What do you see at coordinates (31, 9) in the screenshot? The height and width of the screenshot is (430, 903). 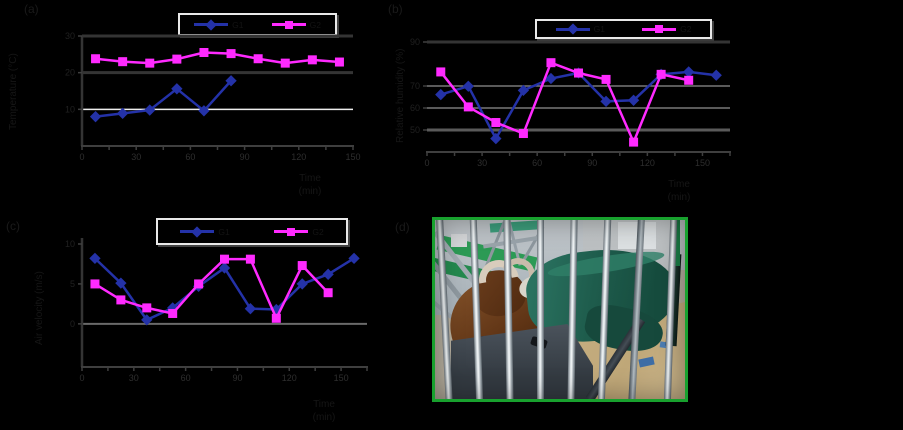 I see `panel-a-label: (a)` at bounding box center [31, 9].